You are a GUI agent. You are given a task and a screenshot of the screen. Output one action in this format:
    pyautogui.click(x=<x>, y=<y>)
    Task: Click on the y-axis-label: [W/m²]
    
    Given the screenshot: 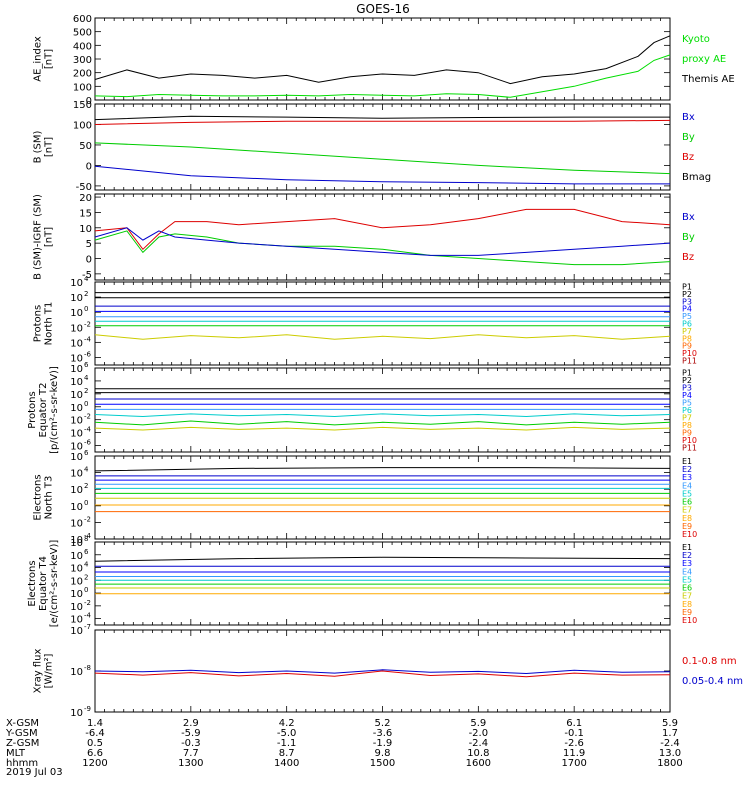 What is the action you would take?
    pyautogui.click(x=49, y=670)
    